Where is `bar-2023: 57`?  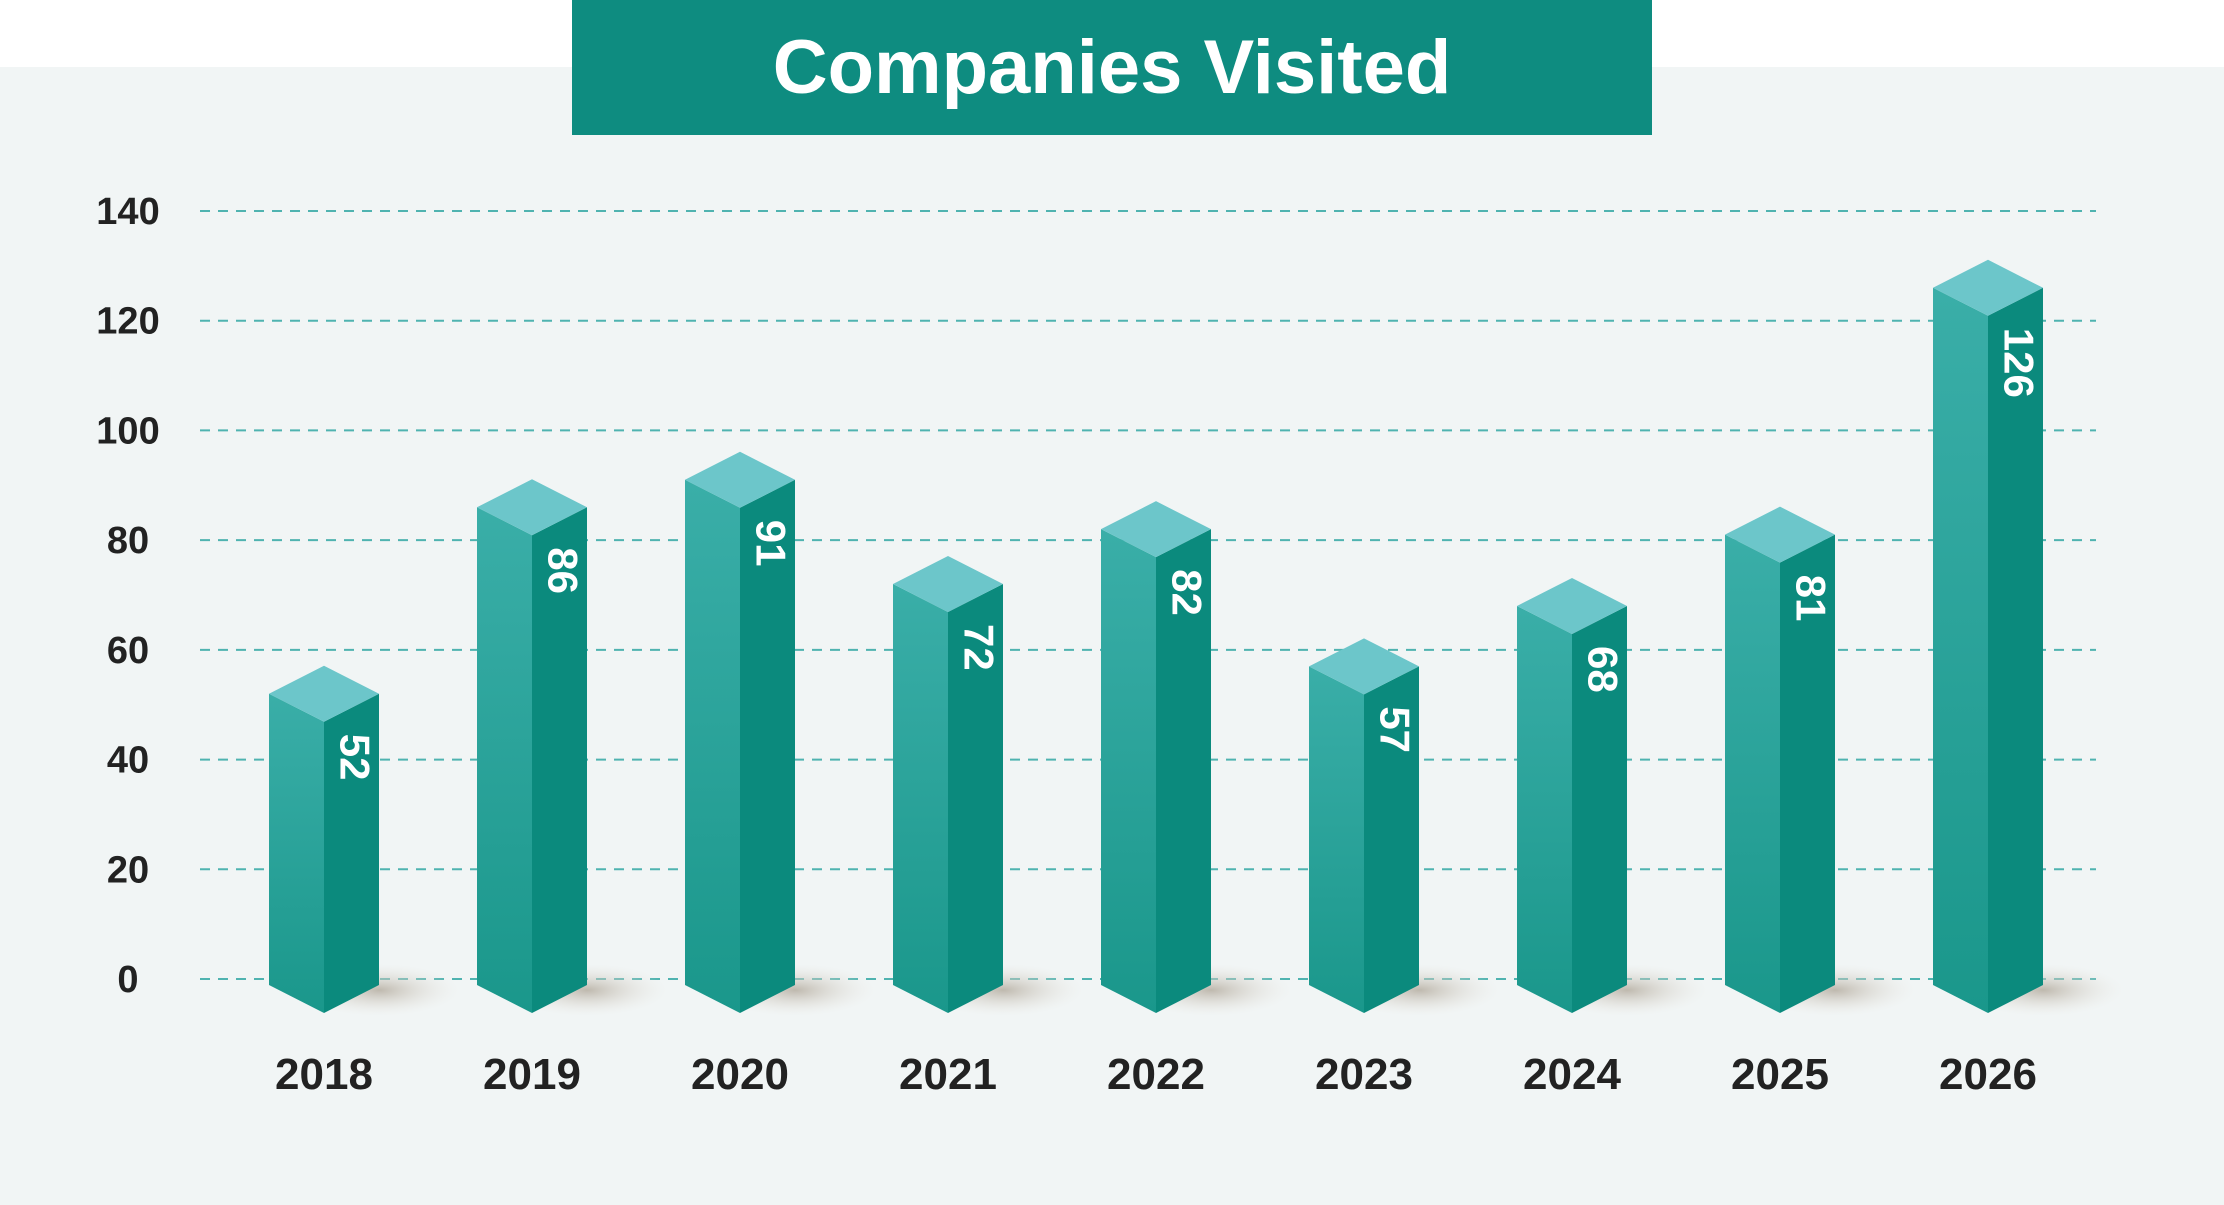
bar-2023: 57 is located at coordinates (1404, 827).